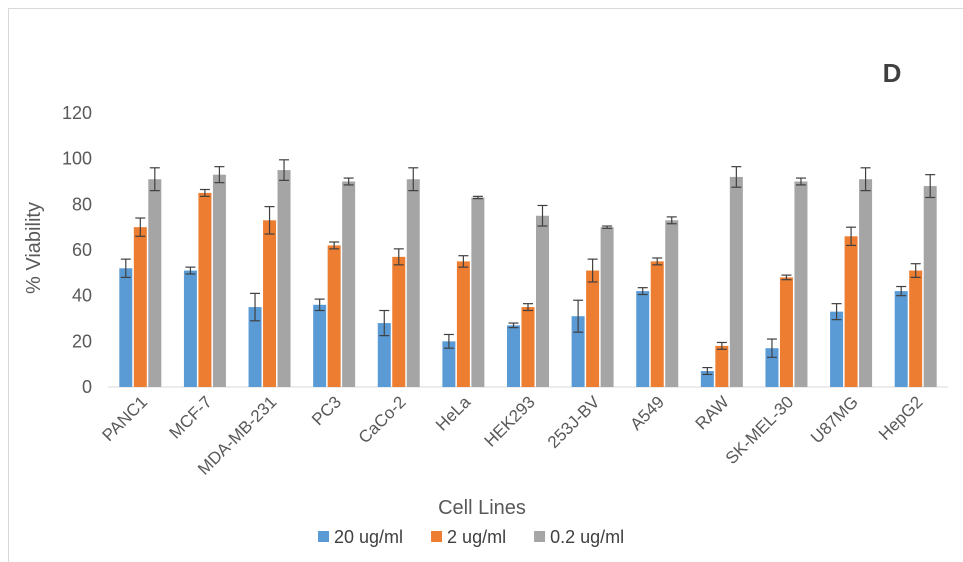  I want to click on y-axis-title: % Viability, so click(34, 248).